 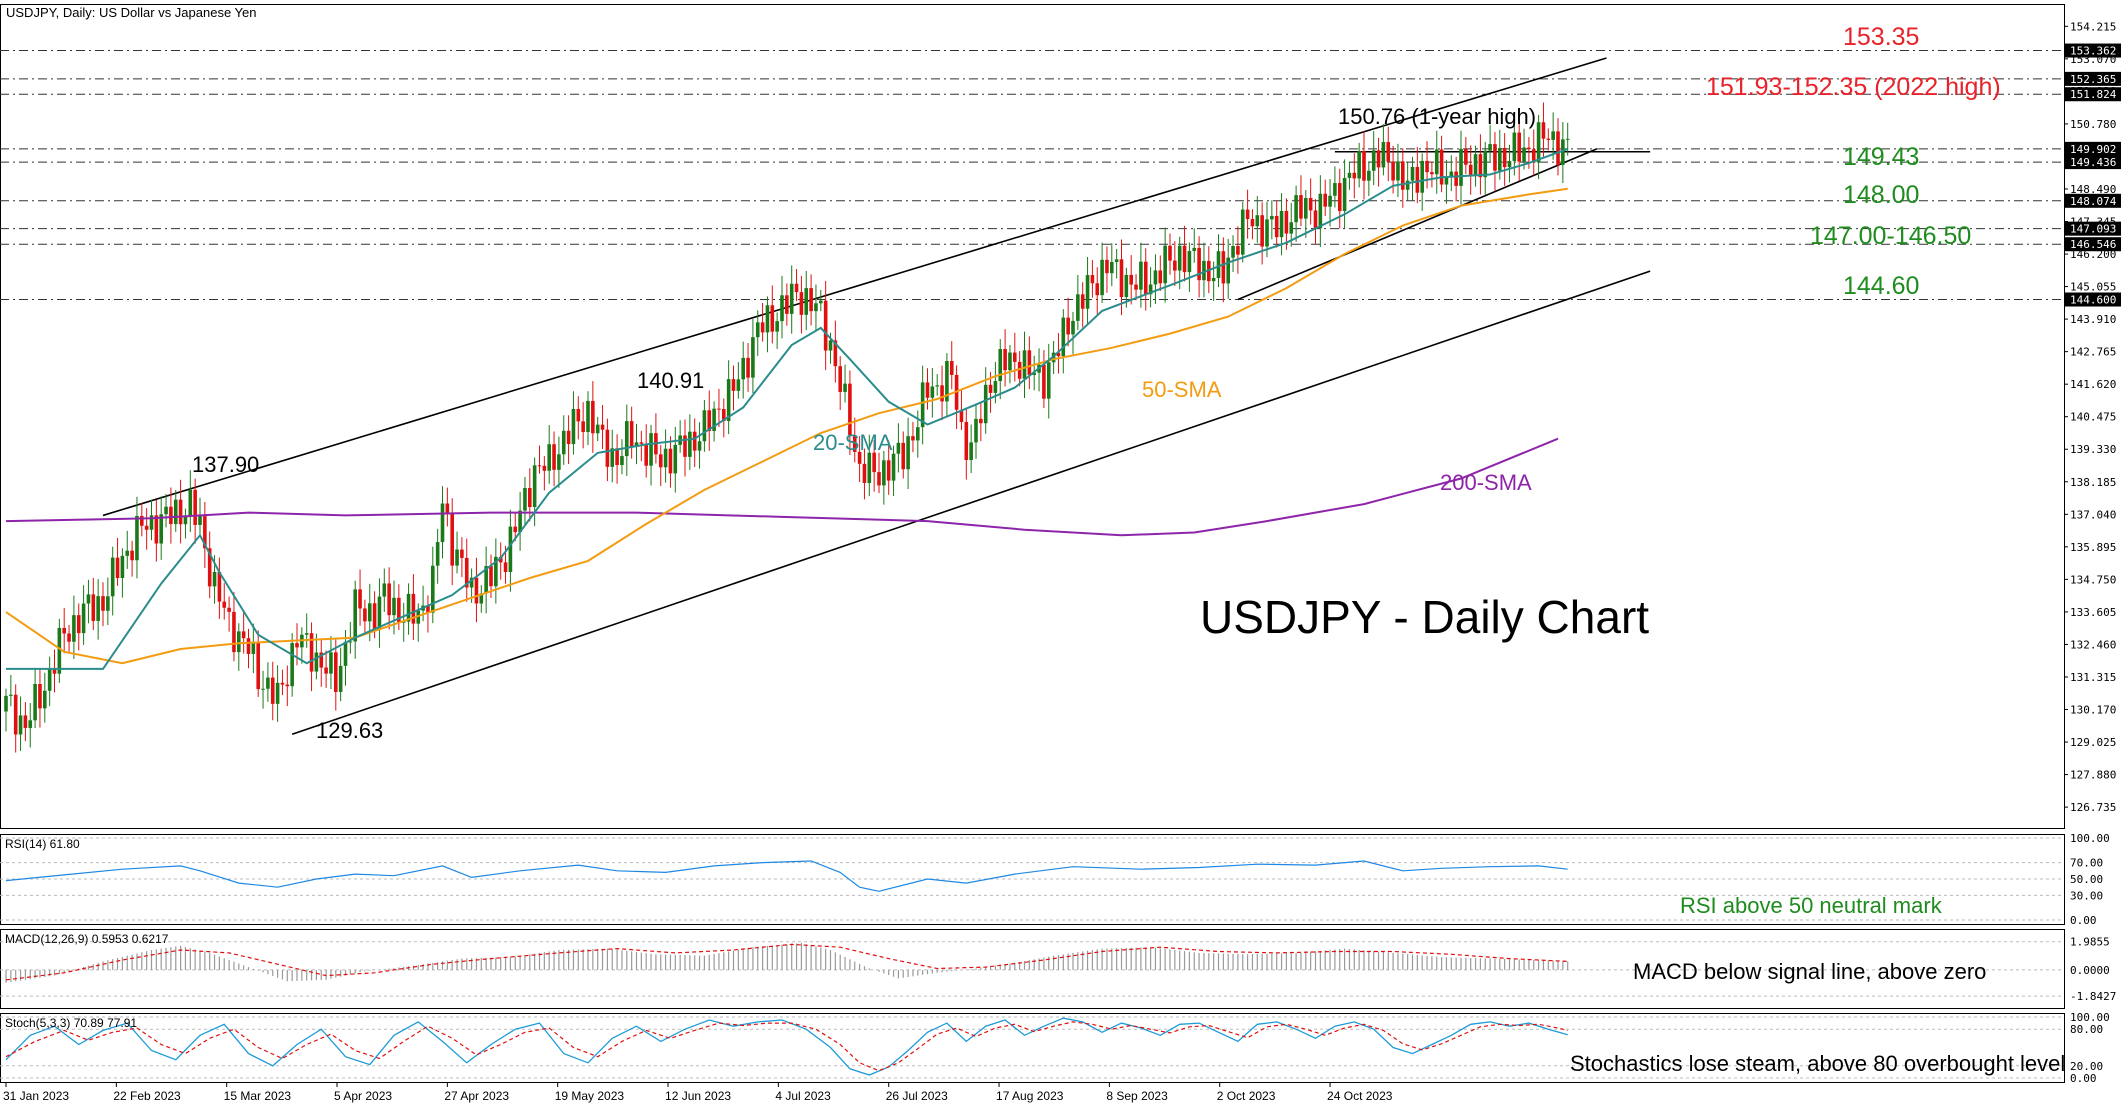 What do you see at coordinates (1853, 87) in the screenshot?
I see `level-label-2022-high: 151.93-152.35 (2022 high)` at bounding box center [1853, 87].